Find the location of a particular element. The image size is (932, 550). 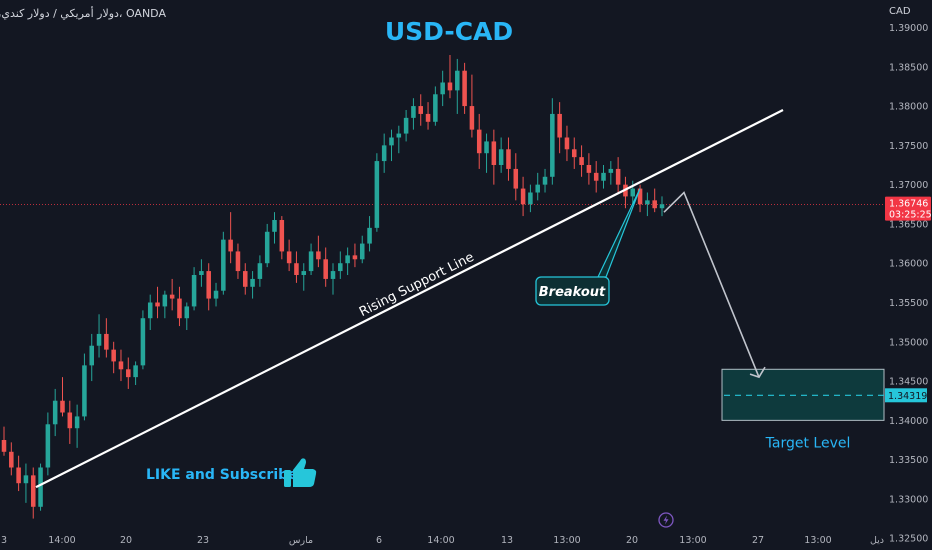

current-price-value: 1.36746 is located at coordinates (908, 204).